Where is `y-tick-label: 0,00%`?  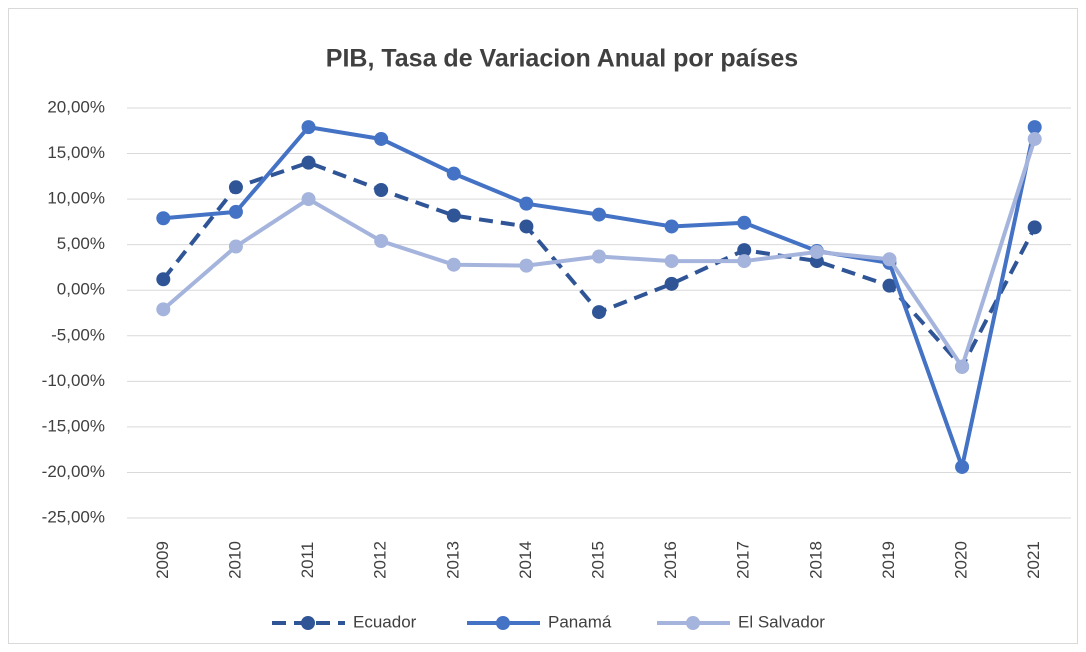 y-tick-label: 0,00% is located at coordinates (81, 289).